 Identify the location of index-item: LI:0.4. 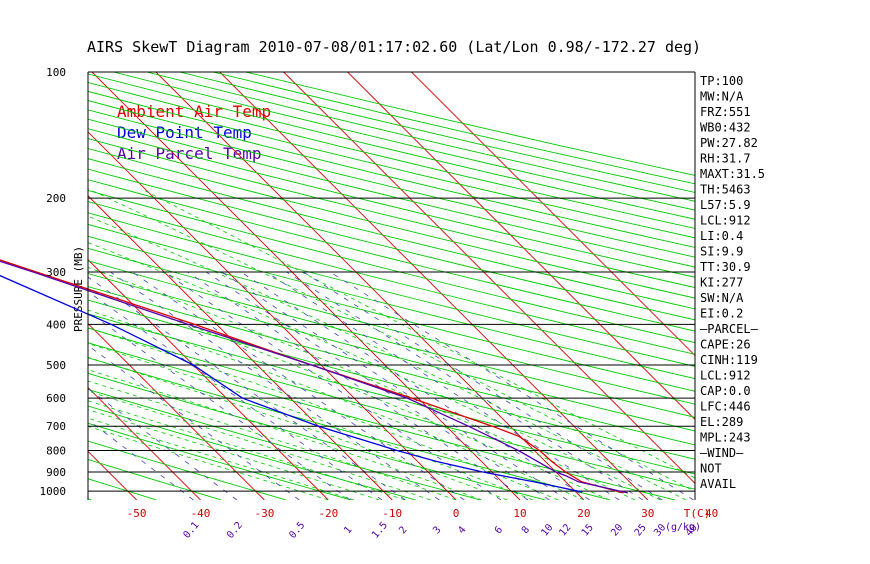
(721, 236).